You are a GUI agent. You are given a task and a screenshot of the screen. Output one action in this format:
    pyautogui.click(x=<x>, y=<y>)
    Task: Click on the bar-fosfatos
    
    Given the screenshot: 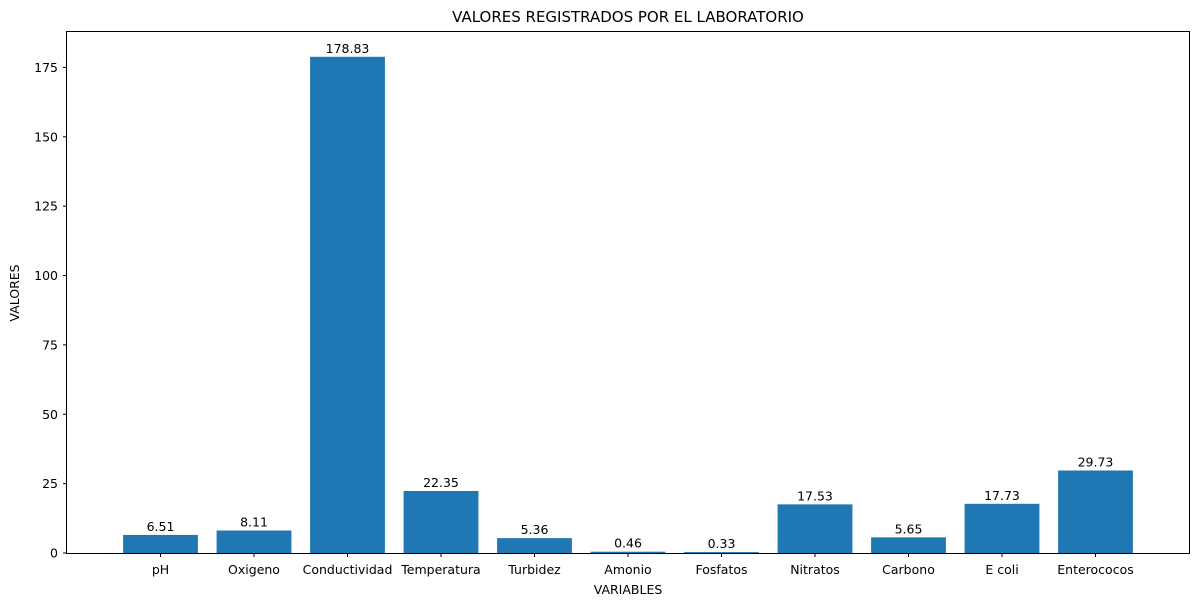 What is the action you would take?
    pyautogui.click(x=721, y=552)
    